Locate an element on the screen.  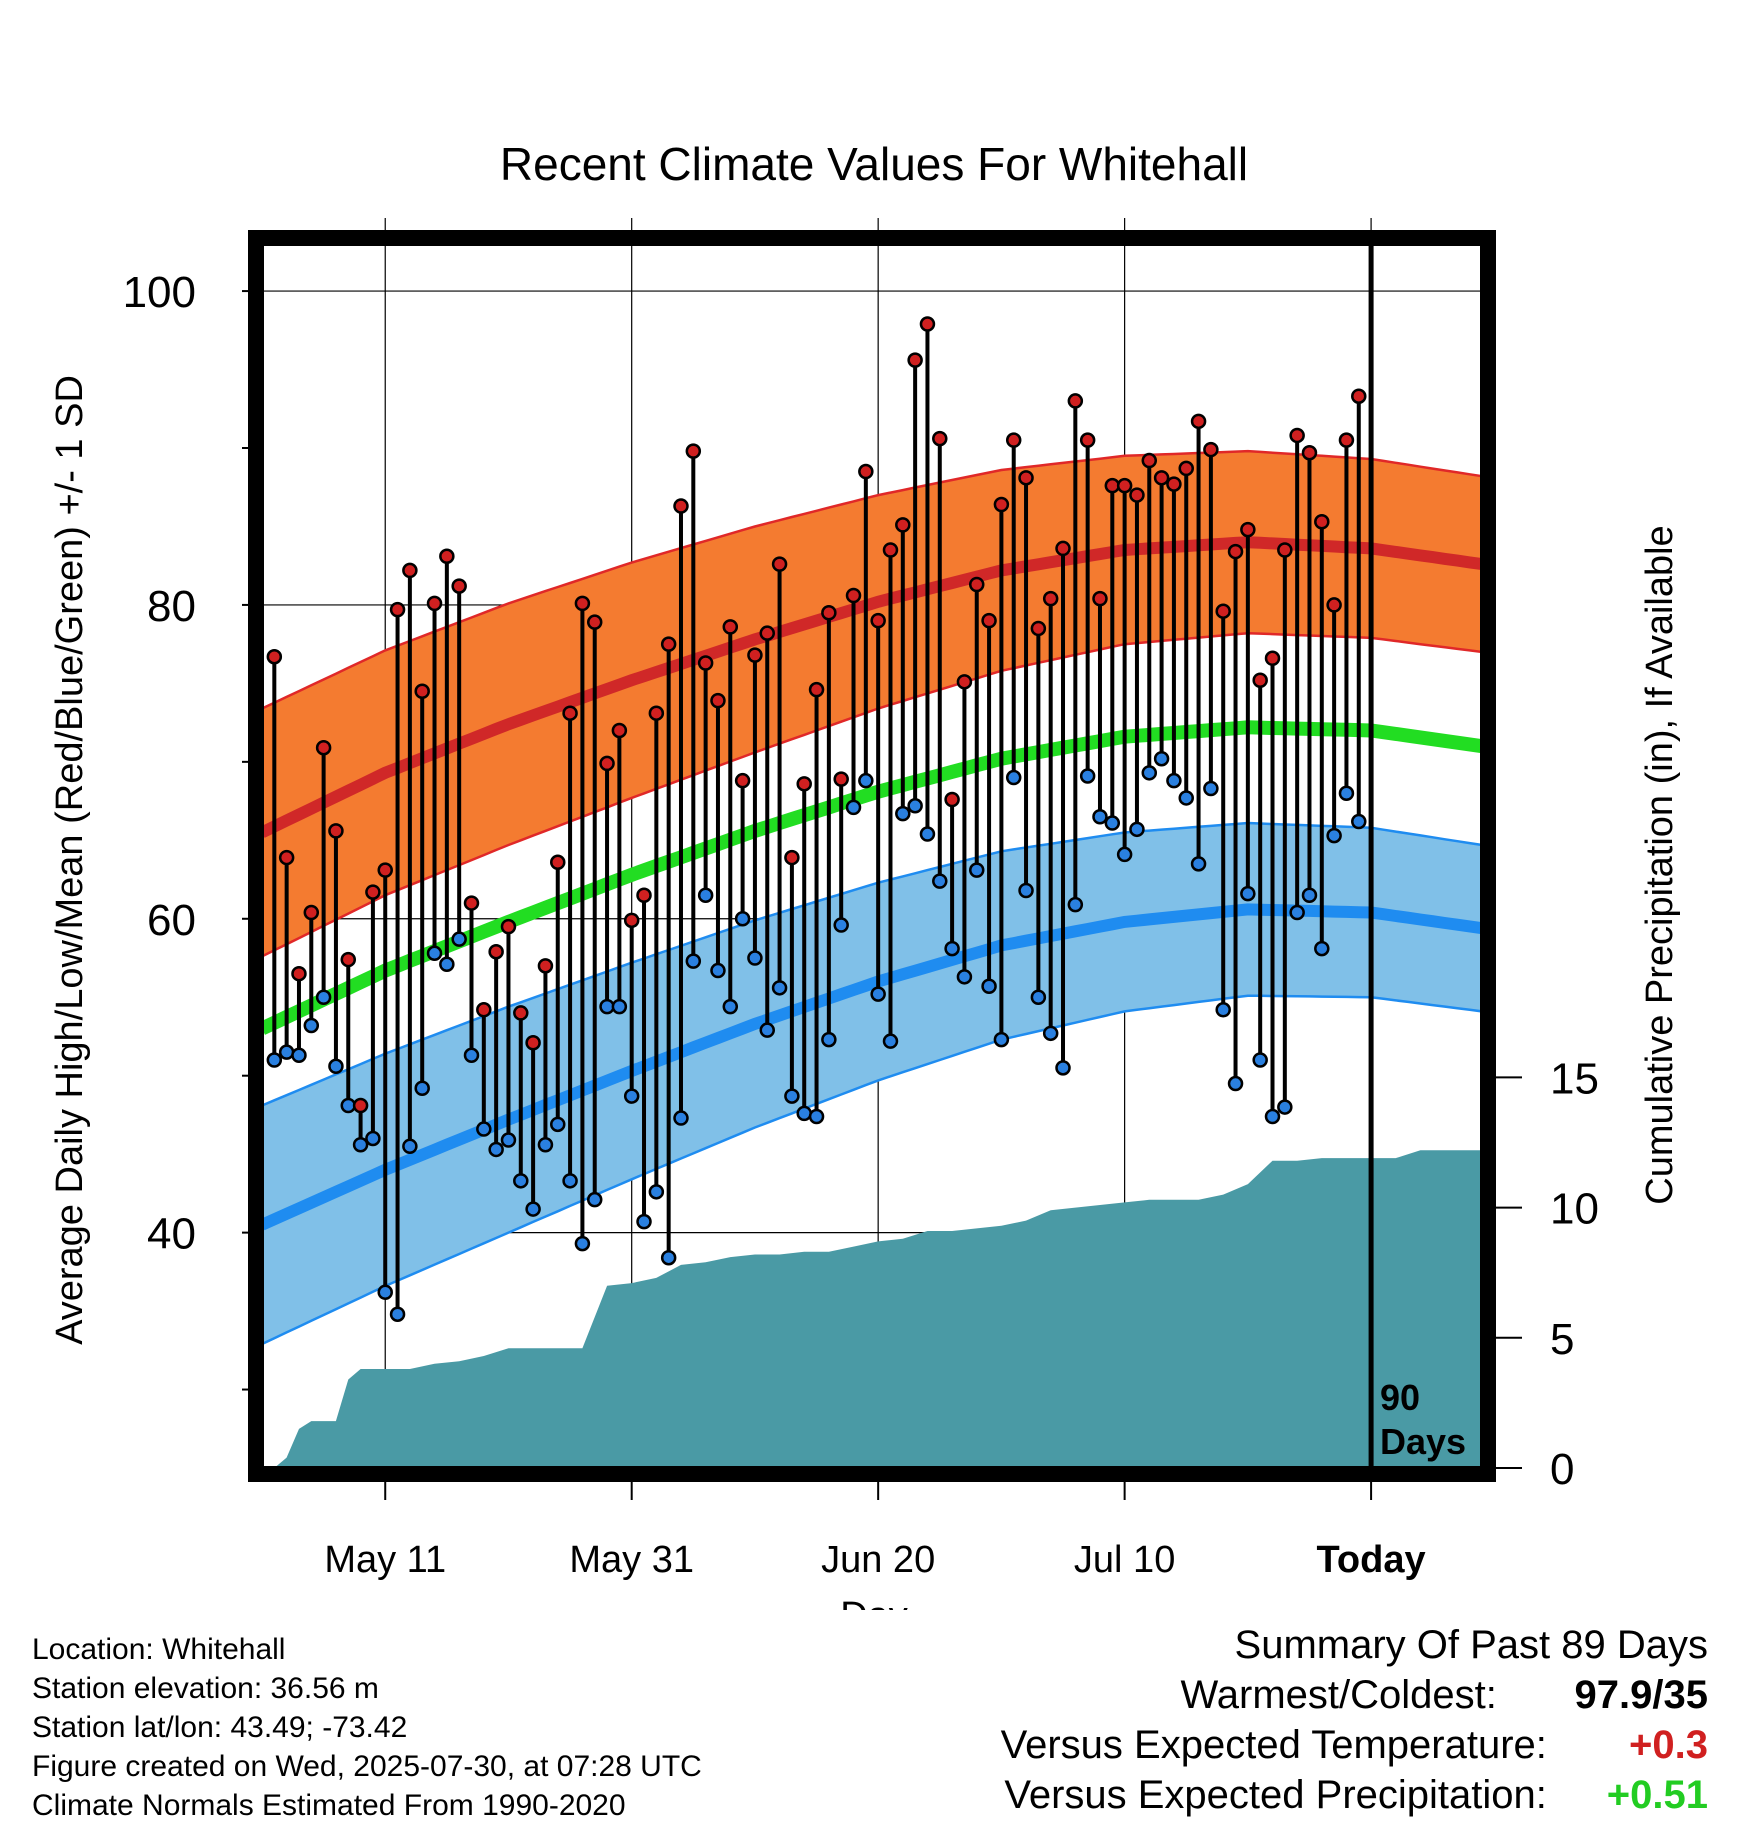
x-tick-label: Today is located at coordinates (1371, 1560).